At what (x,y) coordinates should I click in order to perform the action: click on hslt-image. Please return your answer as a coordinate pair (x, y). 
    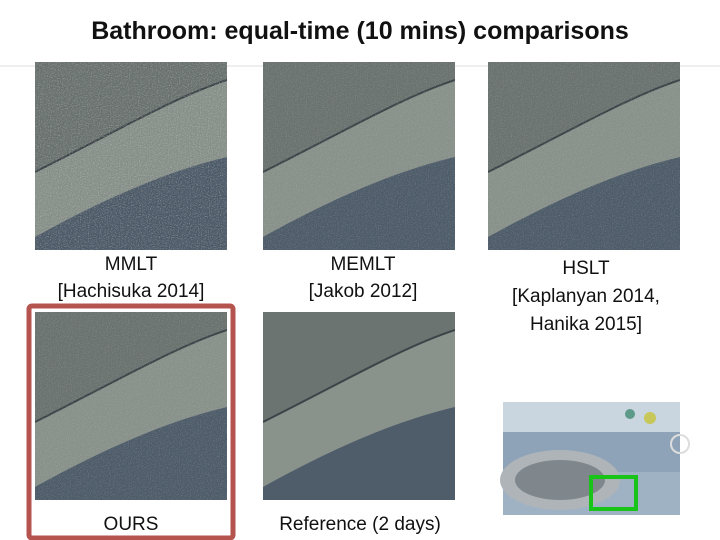
    Looking at the image, I should click on (584, 156).